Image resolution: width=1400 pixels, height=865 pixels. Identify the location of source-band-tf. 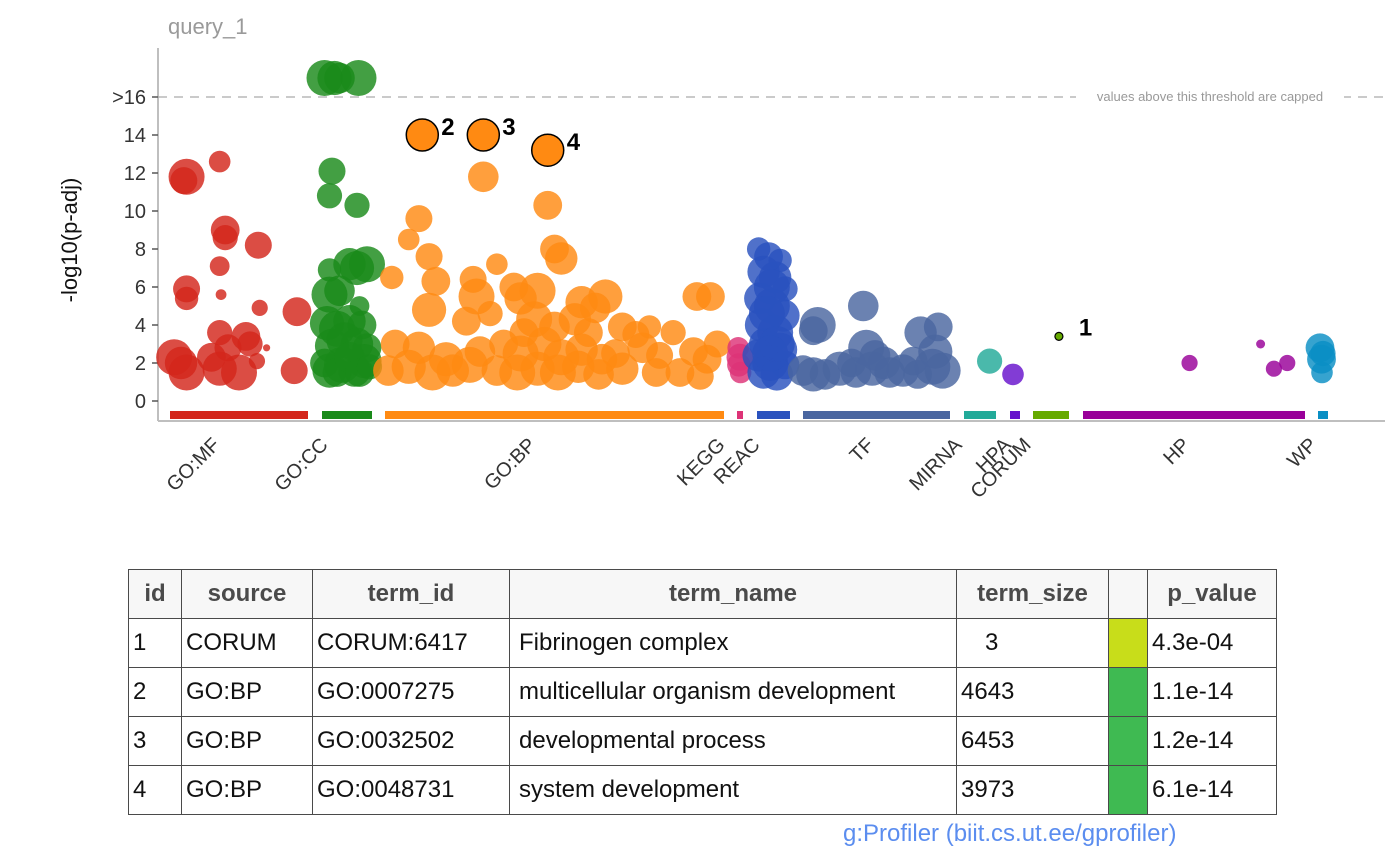
(876, 415).